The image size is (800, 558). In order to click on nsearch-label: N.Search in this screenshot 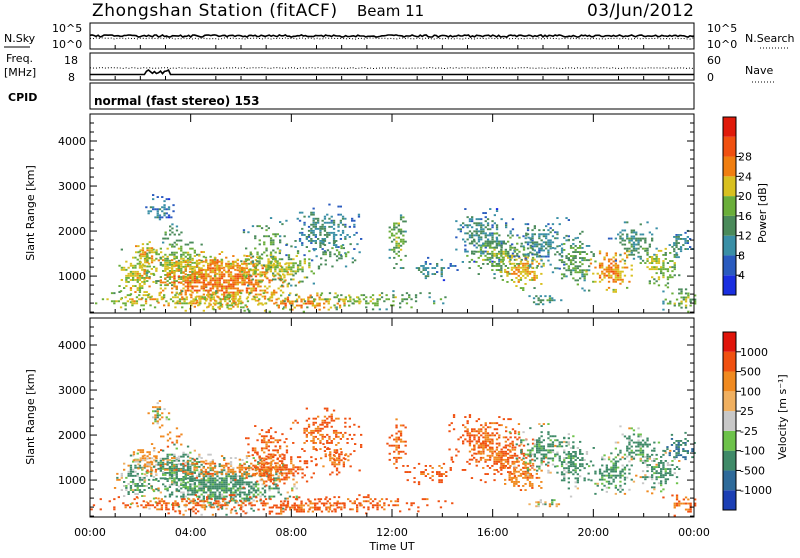, I will do `click(770, 38)`.